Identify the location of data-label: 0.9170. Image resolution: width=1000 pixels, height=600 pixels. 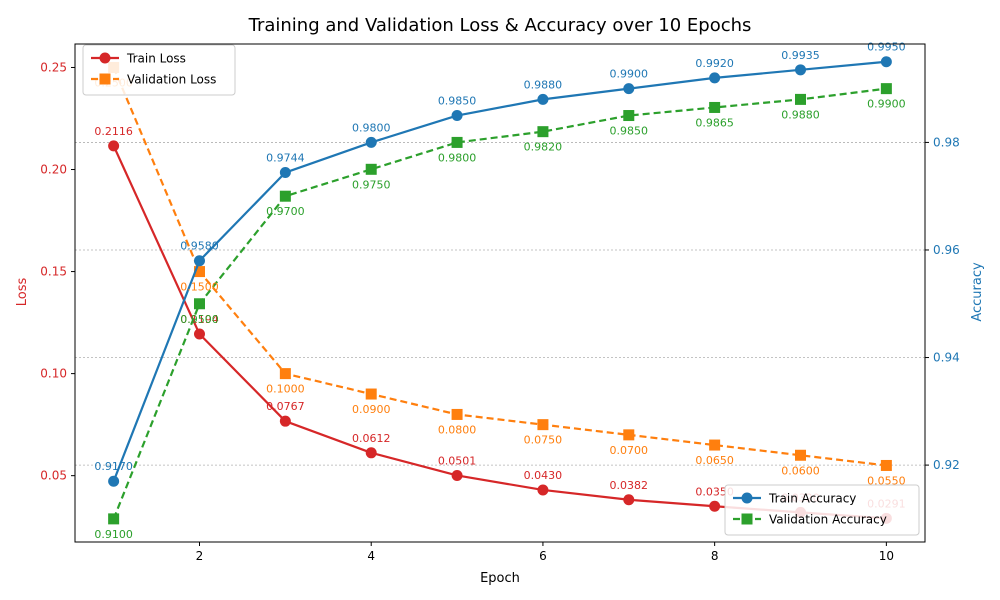
(113, 466).